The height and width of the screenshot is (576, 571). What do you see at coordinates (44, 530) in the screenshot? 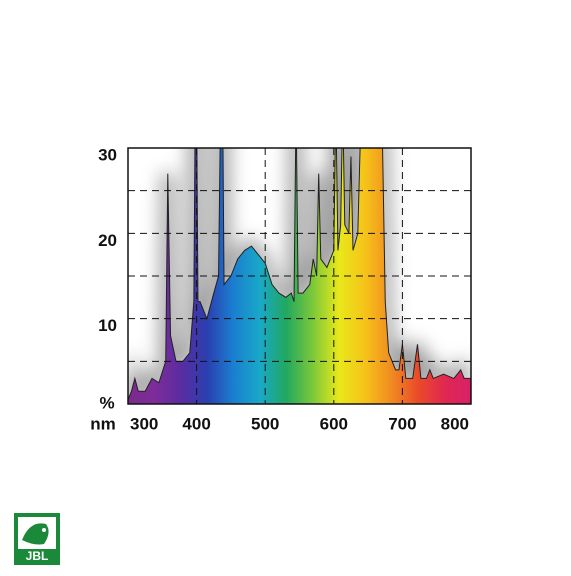
I see `logo-eye` at bounding box center [44, 530].